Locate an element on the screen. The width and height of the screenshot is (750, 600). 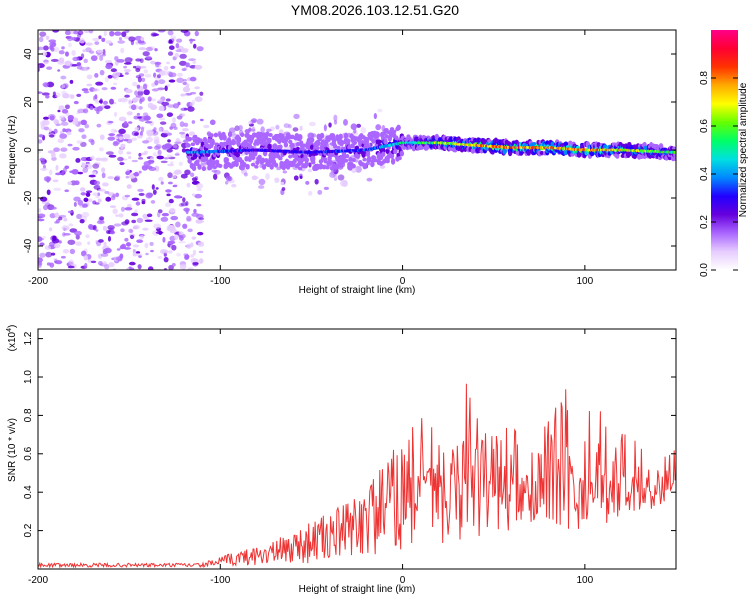
snr-xlabel: Height of straight line (km) is located at coordinates (357, 589).